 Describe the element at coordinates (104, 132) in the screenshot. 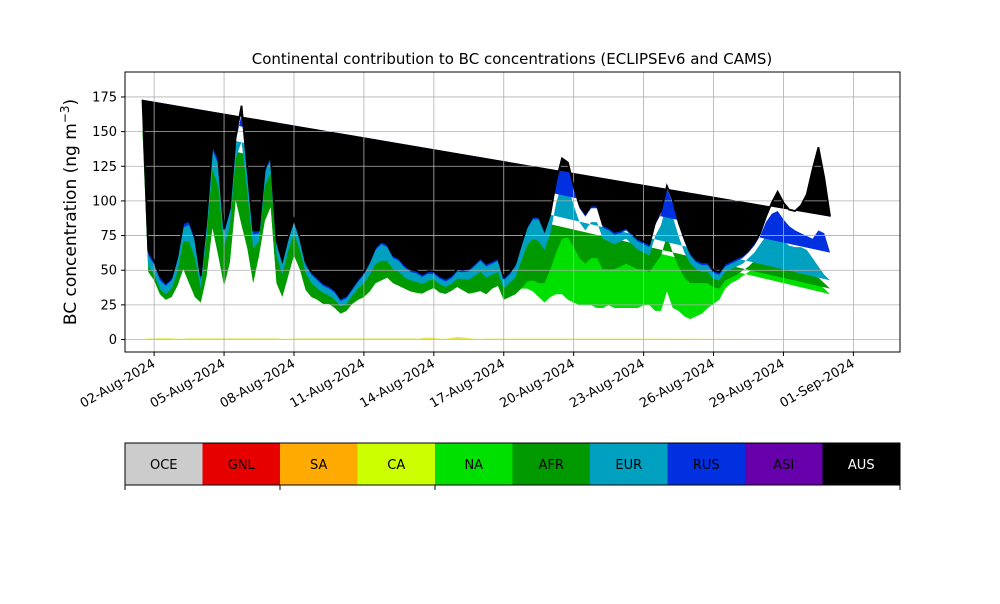

I see `y-tick-label: 150` at that location.